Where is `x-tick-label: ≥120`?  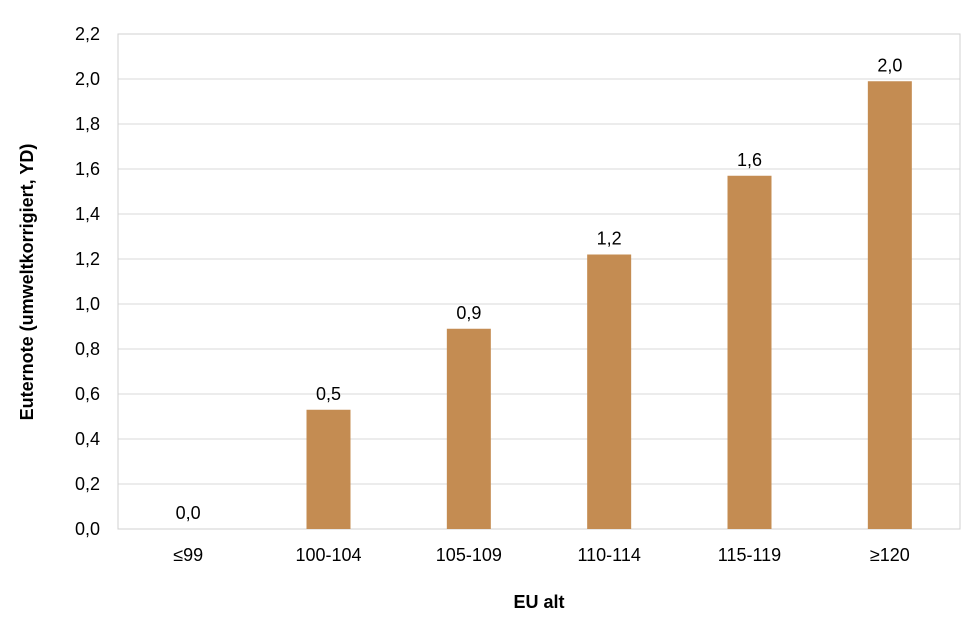
x-tick-label: ≥120 is located at coordinates (890, 555).